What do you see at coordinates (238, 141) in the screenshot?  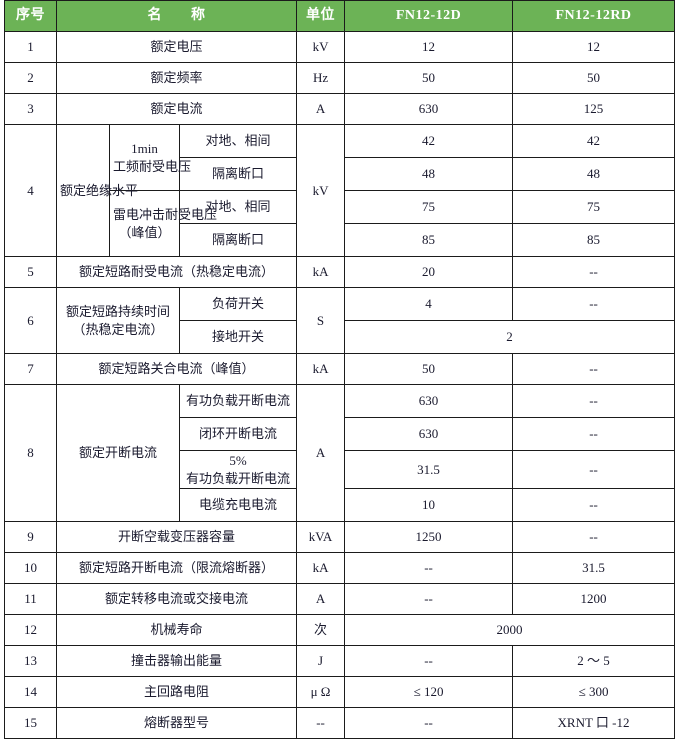 I see `row-subitem-label: 对地、相间` at bounding box center [238, 141].